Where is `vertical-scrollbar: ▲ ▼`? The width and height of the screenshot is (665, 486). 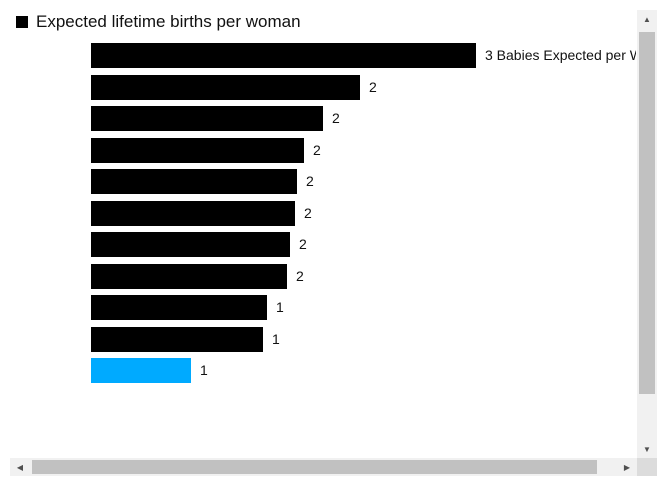 vertical-scrollbar: ▲ ▼ is located at coordinates (647, 234).